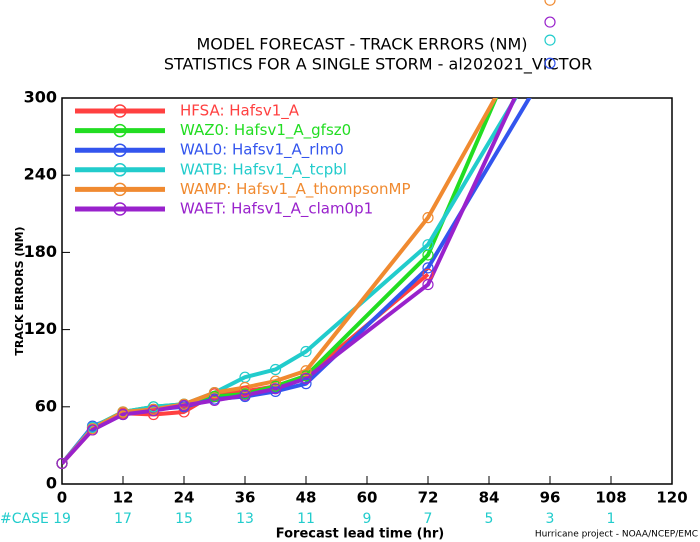 The image size is (700, 542). Describe the element at coordinates (276, 209) in the screenshot. I see `legend-label: WAET: Hafsv1_A_clam0p1` at that location.